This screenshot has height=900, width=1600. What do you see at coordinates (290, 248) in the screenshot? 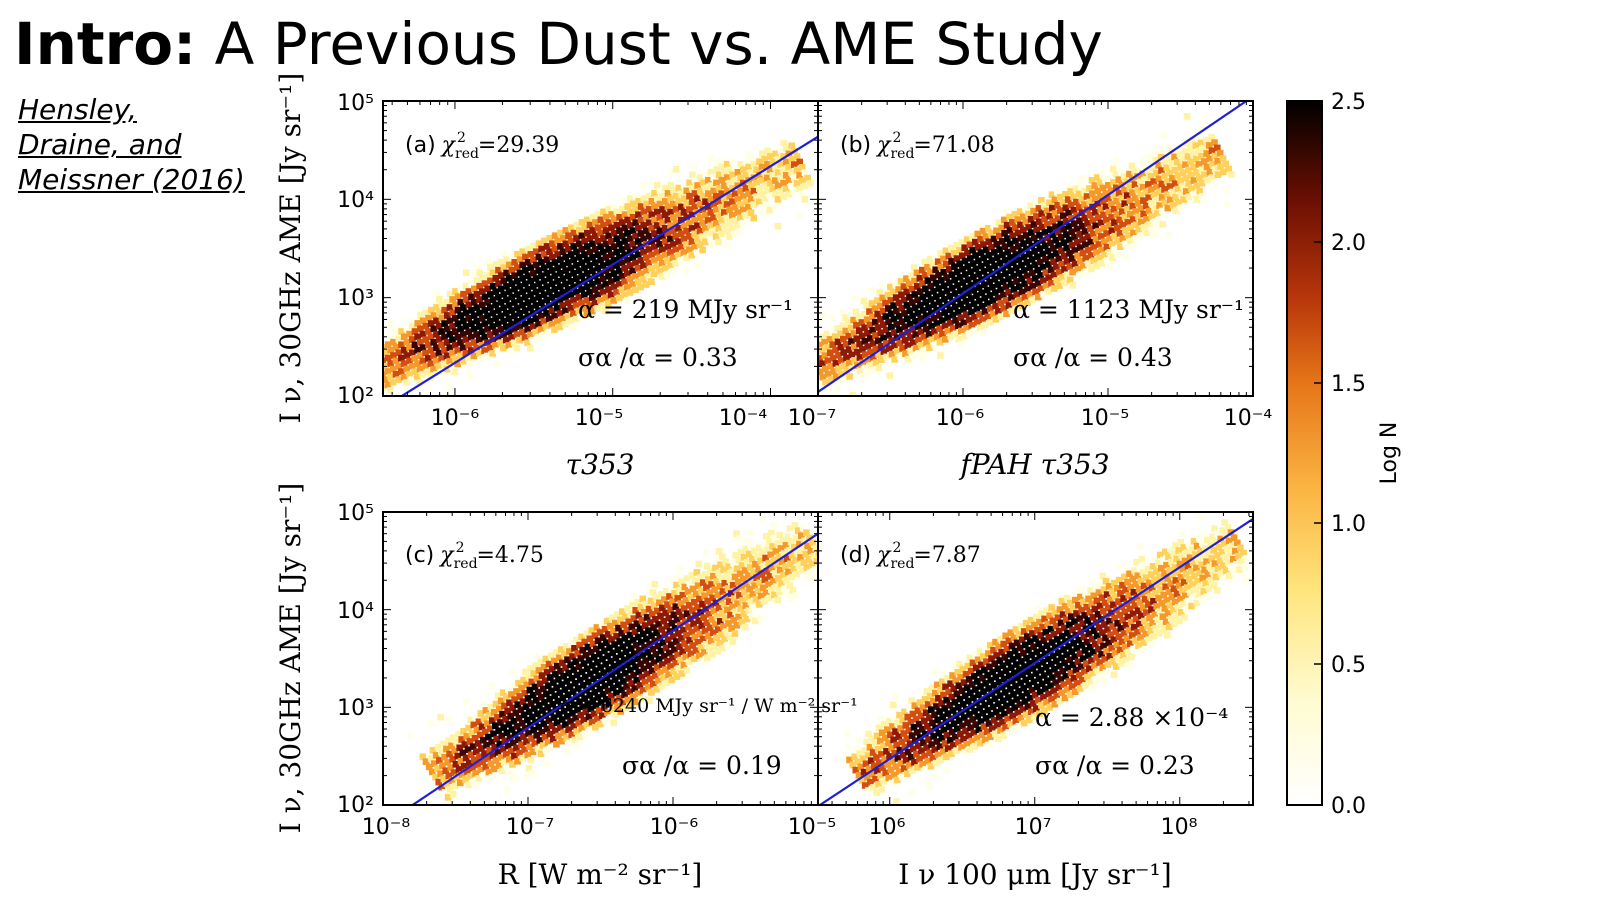
I see `ylabel-panel-a: I ν, 30GHz AME [Jy sr⁻¹]` at bounding box center [290, 248].